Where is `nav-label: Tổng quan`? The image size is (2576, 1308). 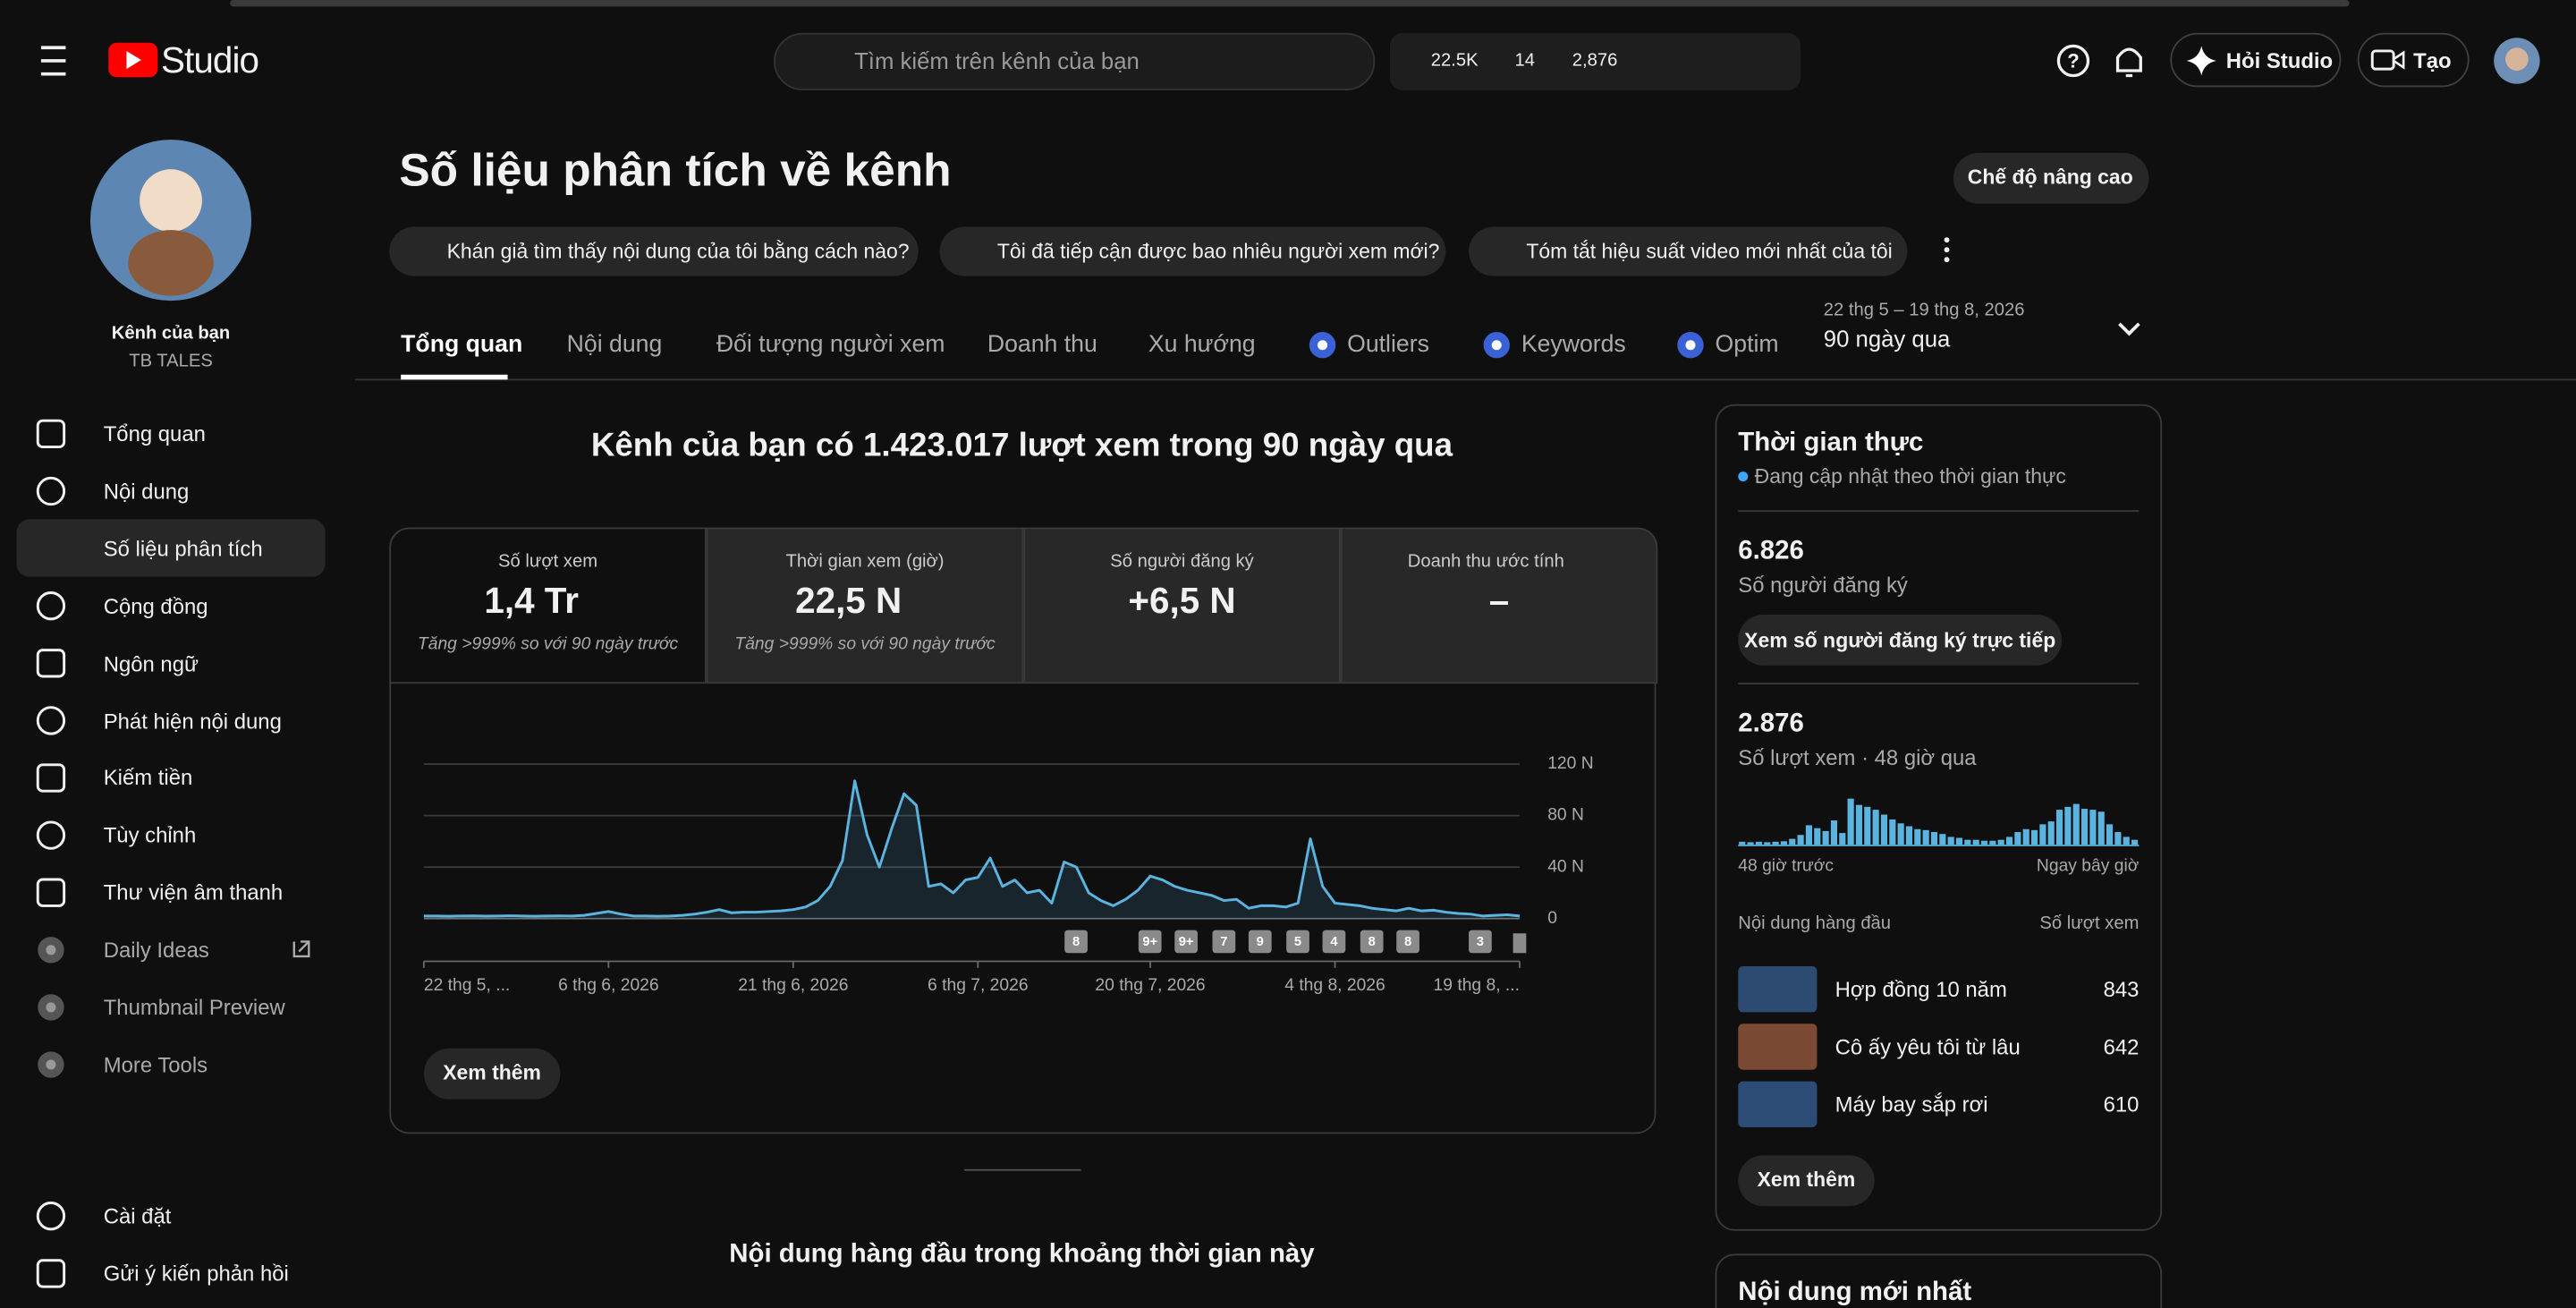
nav-label: Tổng quan is located at coordinates (154, 433).